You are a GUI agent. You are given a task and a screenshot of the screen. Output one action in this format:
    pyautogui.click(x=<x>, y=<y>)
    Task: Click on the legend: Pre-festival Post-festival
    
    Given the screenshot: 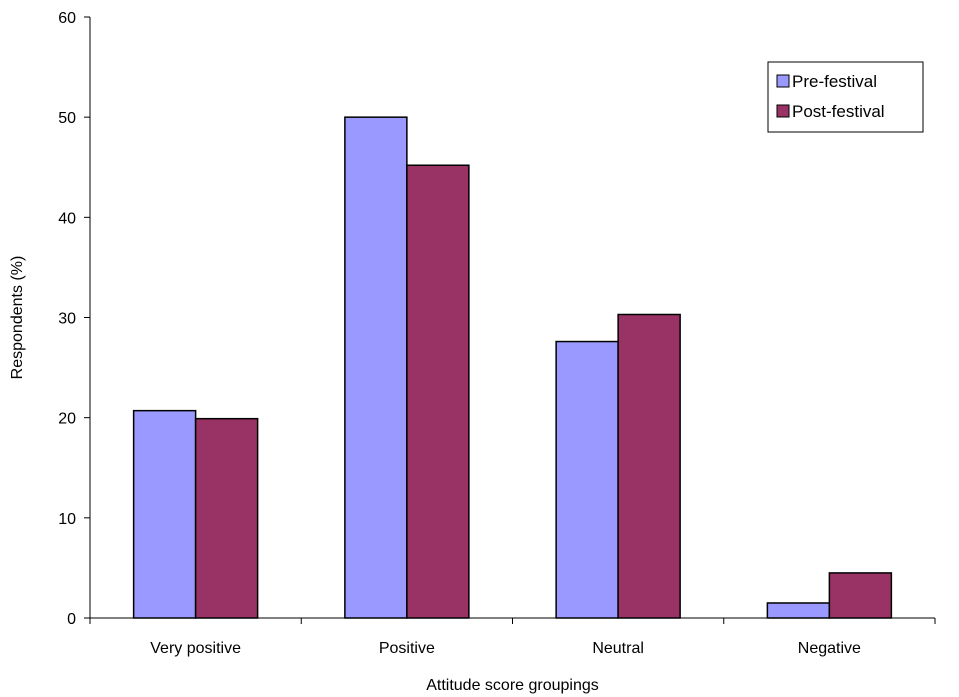 What is the action you would take?
    pyautogui.click(x=845, y=97)
    